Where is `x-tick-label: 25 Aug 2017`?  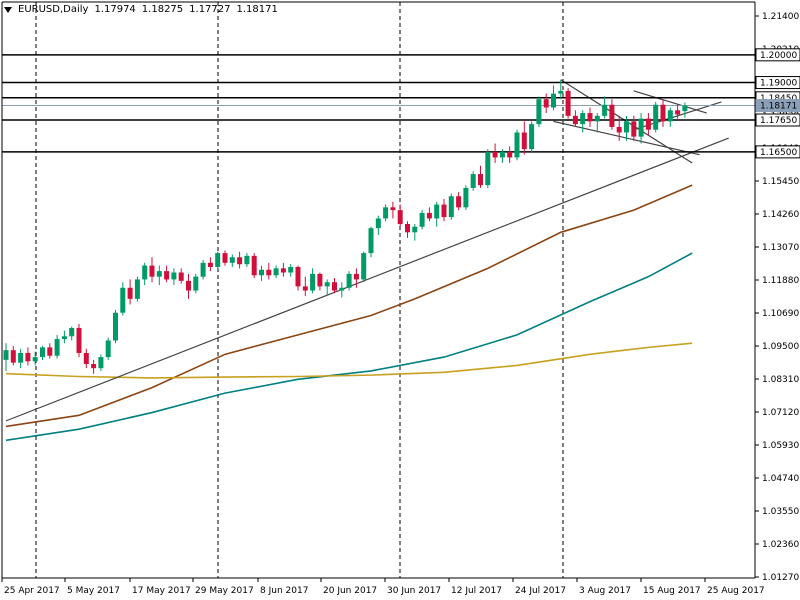 x-tick-label: 25 Aug 2017 is located at coordinates (736, 591).